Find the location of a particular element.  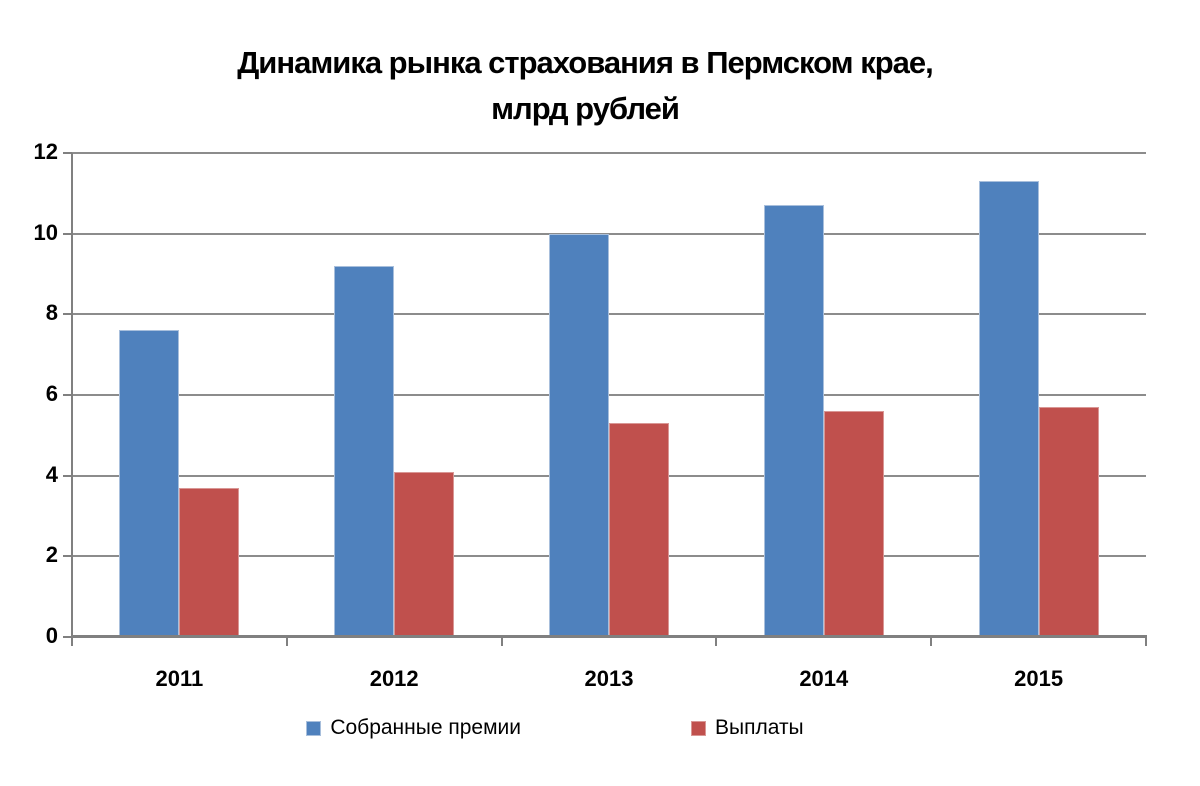

x-tick-label-2014: 2014 is located at coordinates (824, 678).